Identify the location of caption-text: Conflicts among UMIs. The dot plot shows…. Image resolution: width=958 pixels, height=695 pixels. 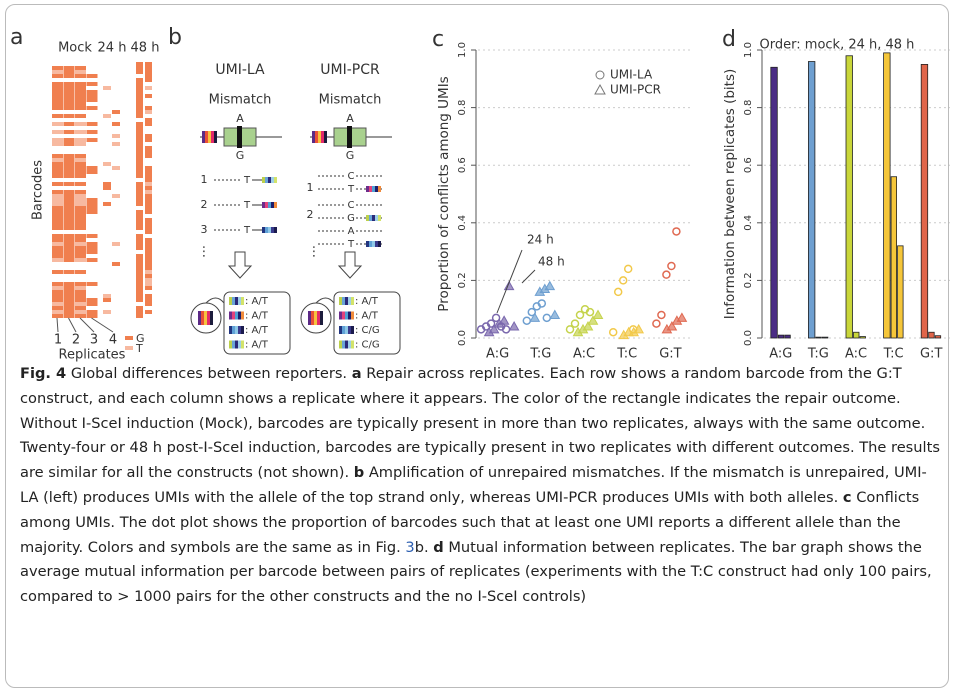
(472, 522).